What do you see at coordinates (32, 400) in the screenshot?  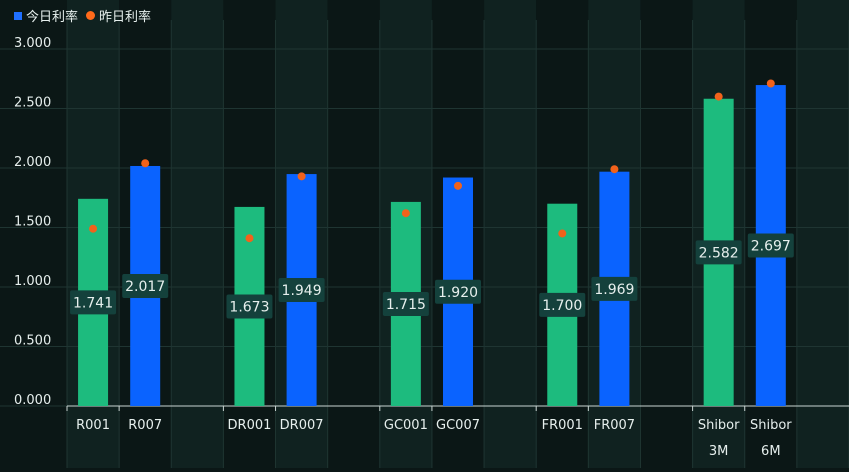 I see `y-tick-label: 0.000` at bounding box center [32, 400].